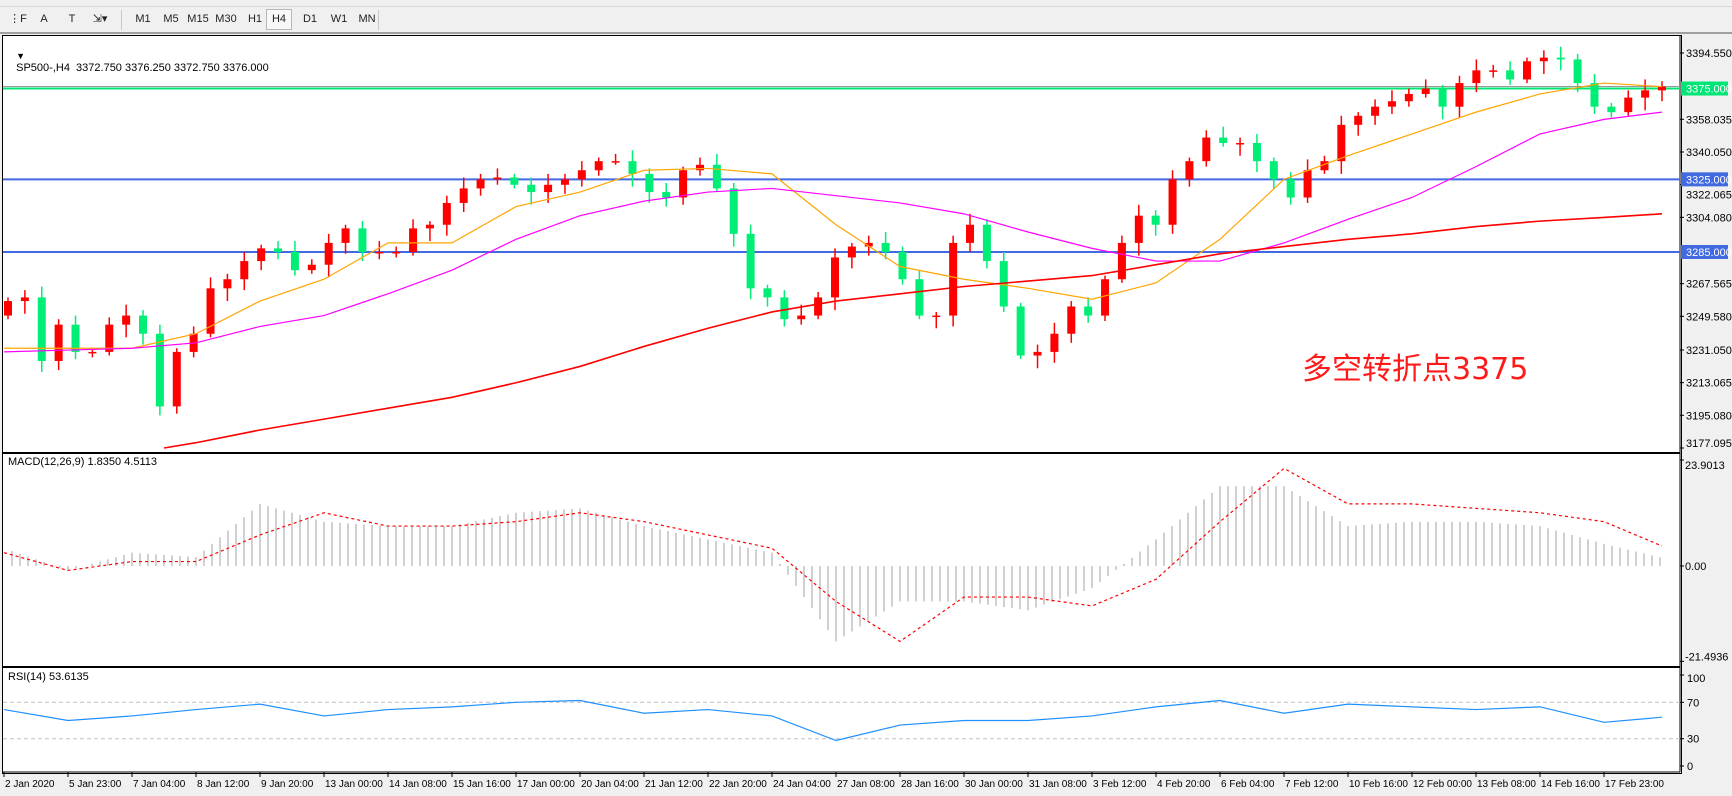 Image resolution: width=1732 pixels, height=796 pixels. Describe the element at coordinates (287, 784) in the screenshot. I see `time-tick-label: 9 Jan 20:00` at that location.